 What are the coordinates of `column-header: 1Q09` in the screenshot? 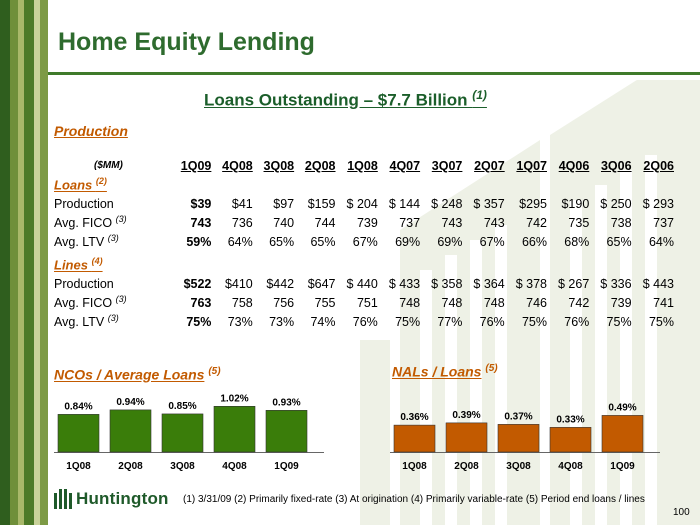 It's located at (196, 165).